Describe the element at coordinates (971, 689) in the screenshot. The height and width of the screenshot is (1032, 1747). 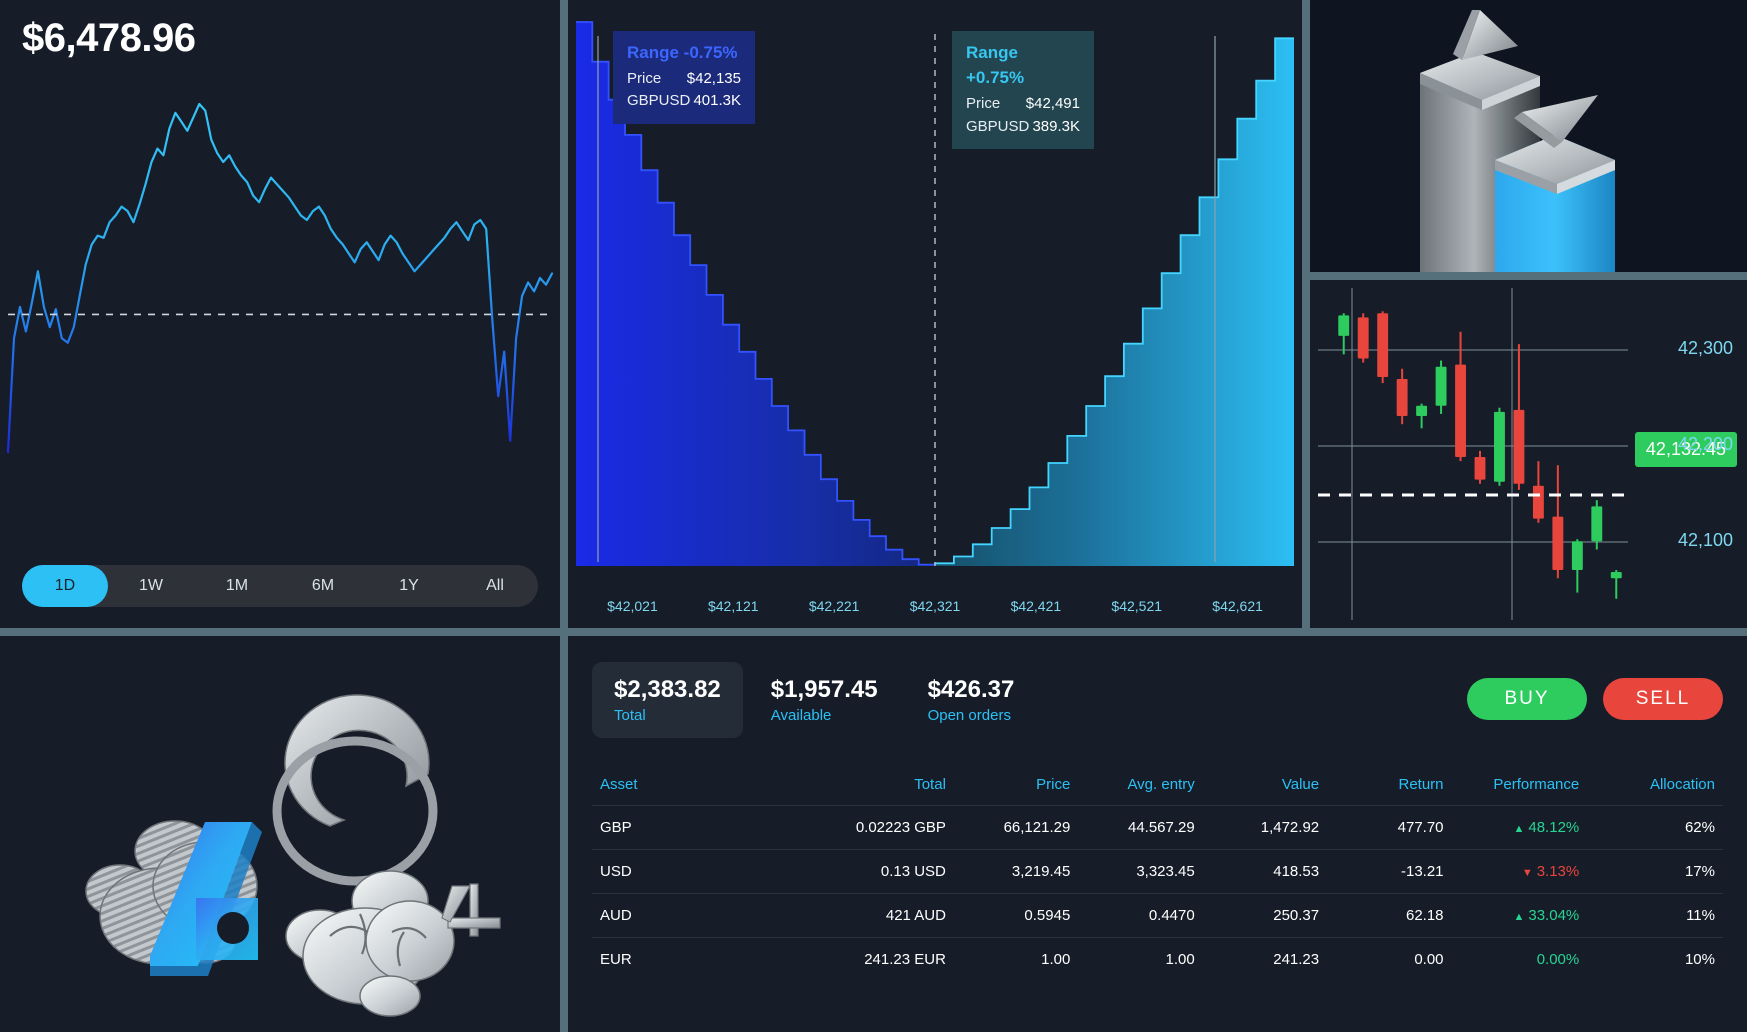
I see `stat-open-orders-amount: $426.37` at that location.